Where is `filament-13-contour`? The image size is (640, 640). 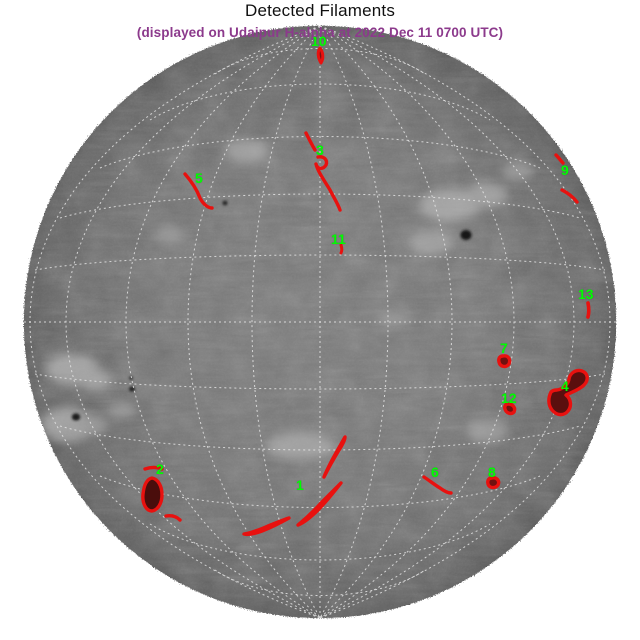
filament-13-contour is located at coordinates (588, 310).